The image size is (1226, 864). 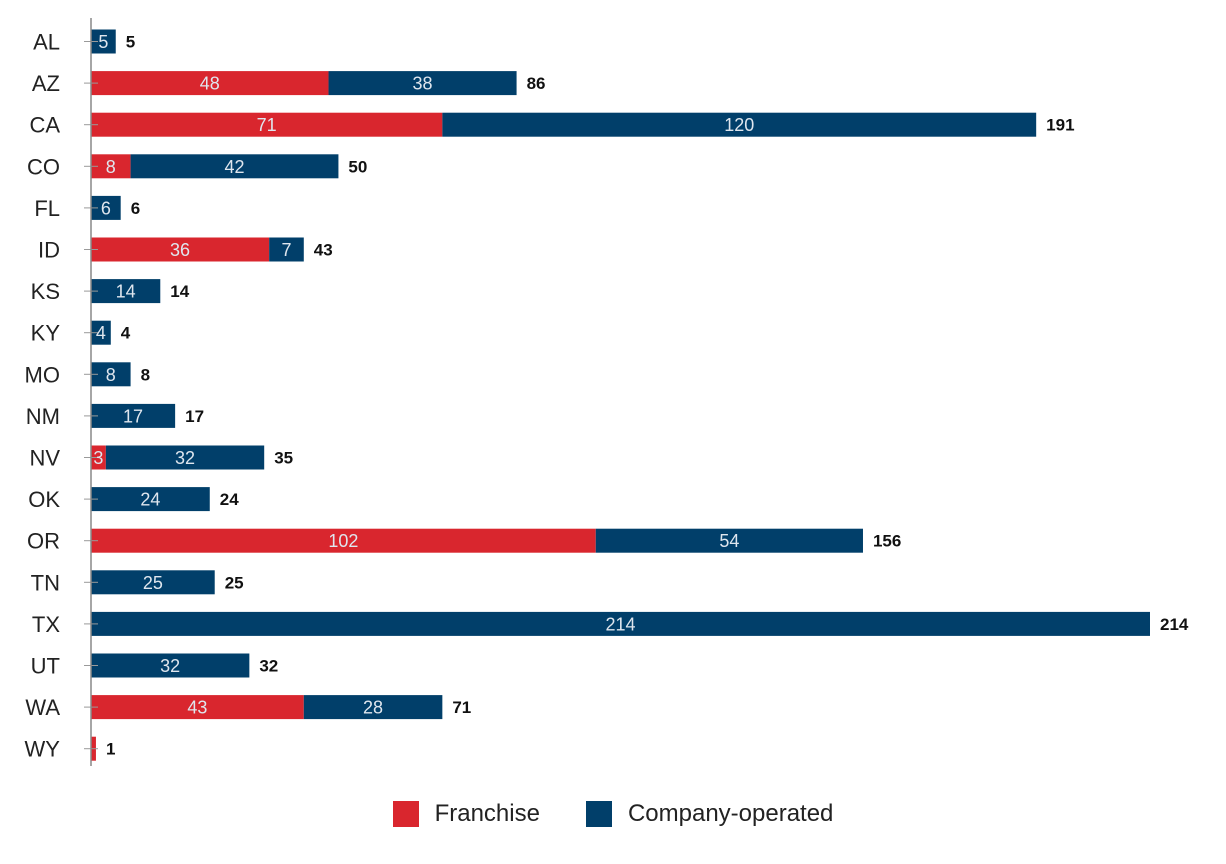 I want to click on bar-id-franchise, so click(x=180, y=249).